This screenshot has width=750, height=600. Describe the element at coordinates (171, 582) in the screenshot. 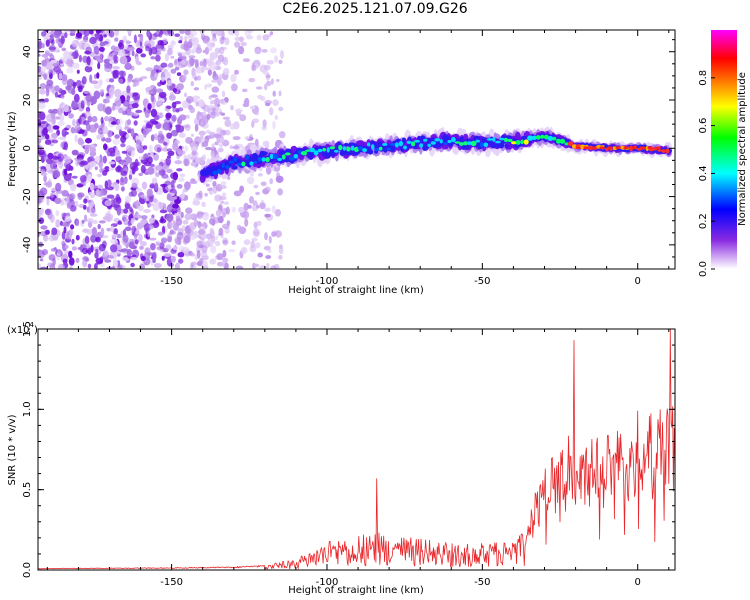

I see `bottom-x-tick-label: -150` at that location.